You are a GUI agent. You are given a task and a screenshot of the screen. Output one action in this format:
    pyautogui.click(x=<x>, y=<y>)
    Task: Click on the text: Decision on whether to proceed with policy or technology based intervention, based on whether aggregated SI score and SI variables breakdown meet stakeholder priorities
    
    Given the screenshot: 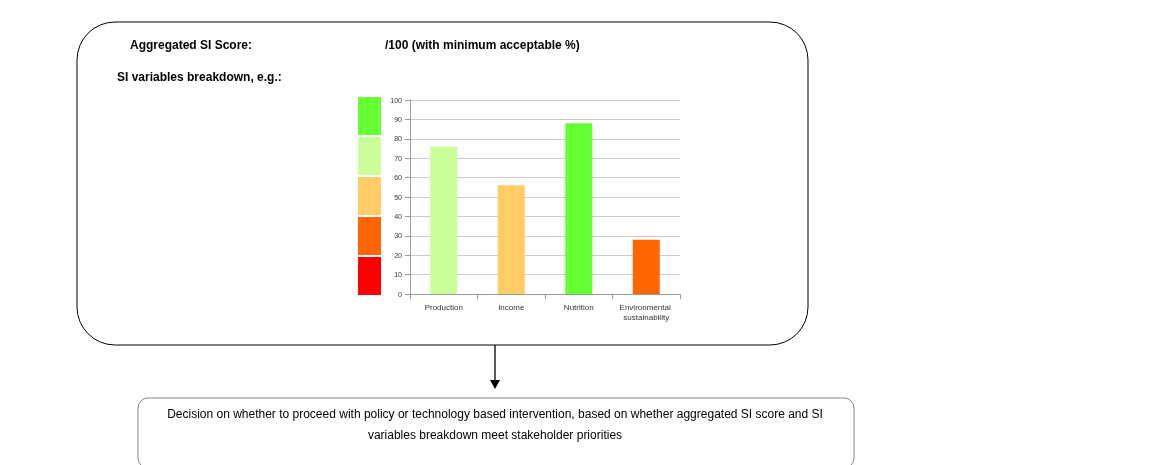 What is the action you would take?
    pyautogui.click(x=495, y=425)
    